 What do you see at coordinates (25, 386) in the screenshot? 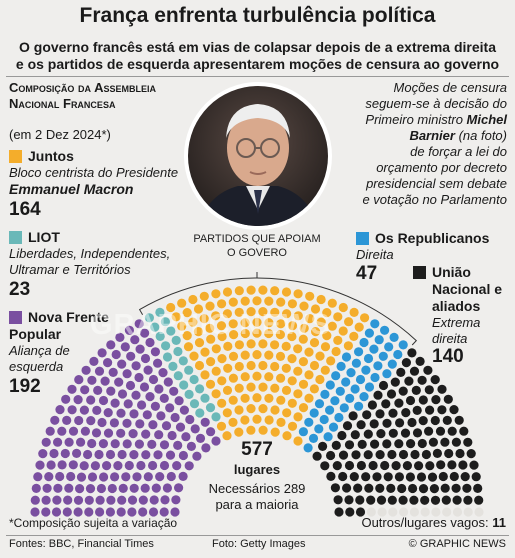
I see `party-nfp-seats: 192` at bounding box center [25, 386].